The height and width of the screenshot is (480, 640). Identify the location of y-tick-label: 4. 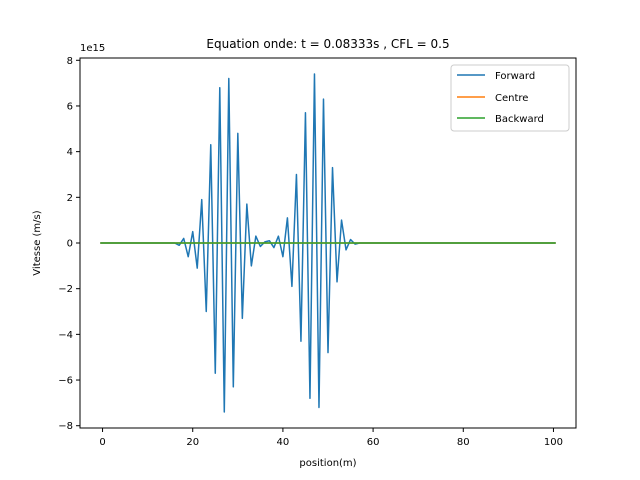
(70, 152).